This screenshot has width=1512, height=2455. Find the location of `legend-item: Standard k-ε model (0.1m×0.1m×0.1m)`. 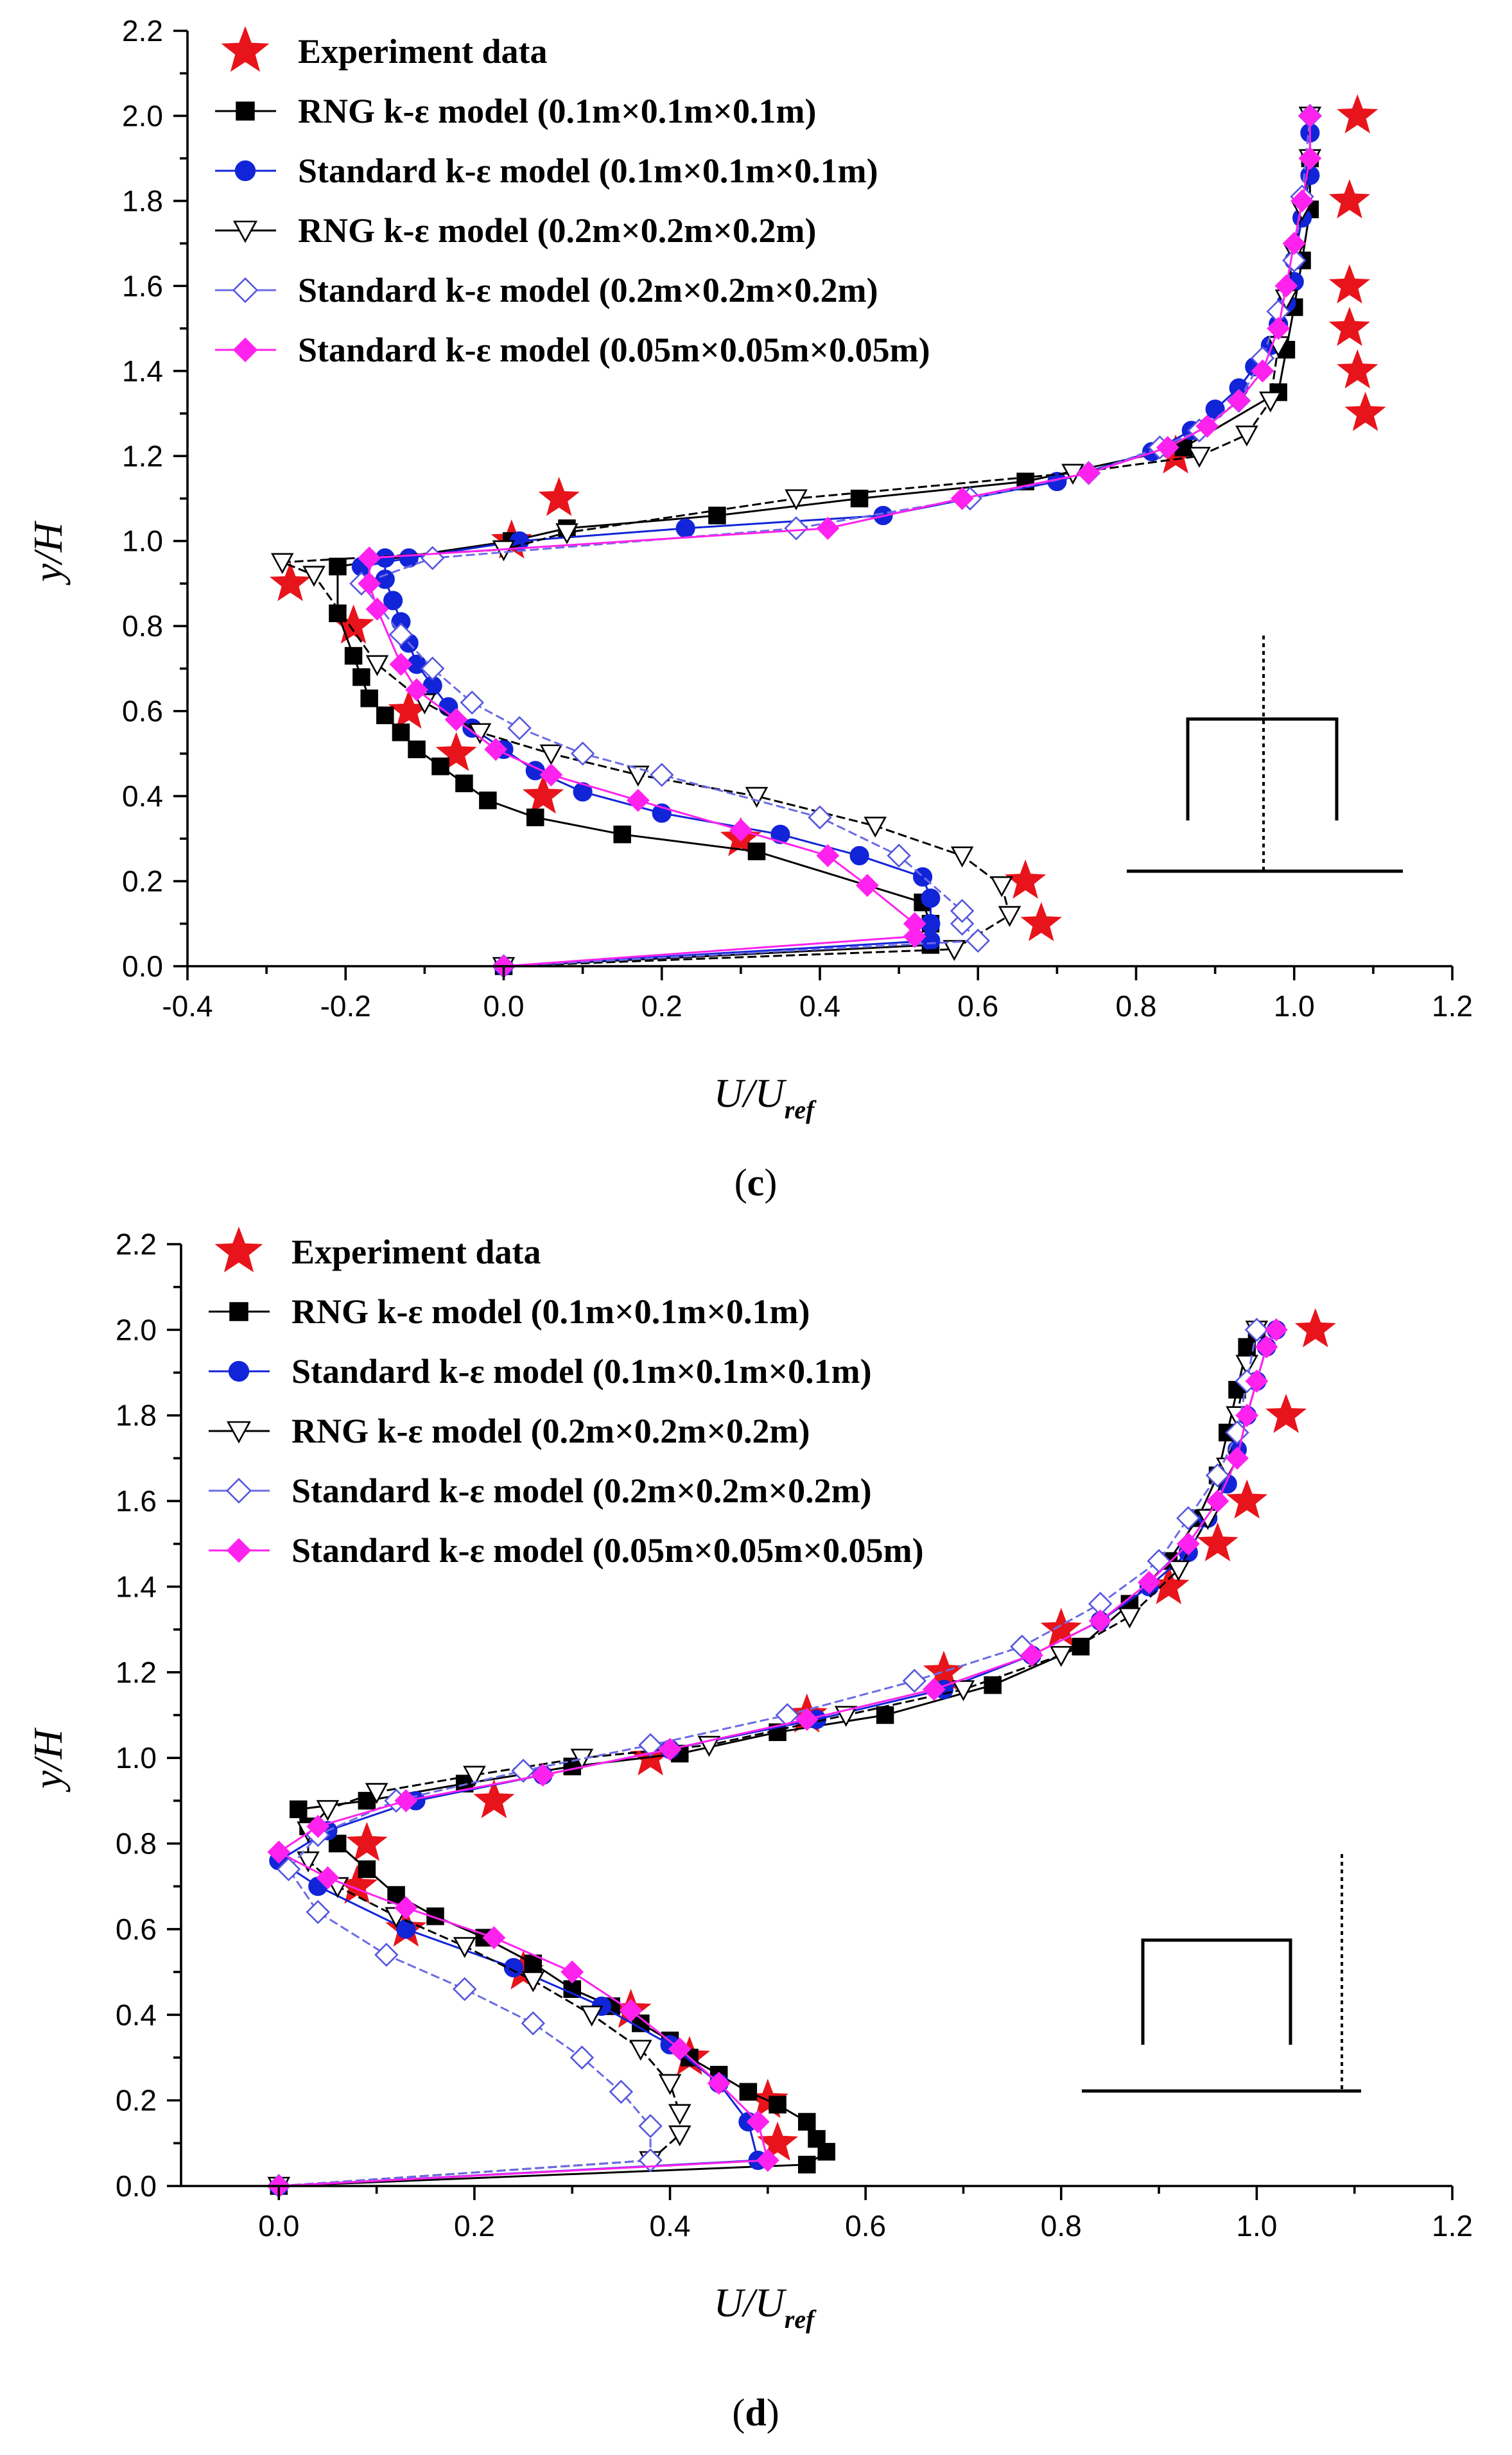

legend-item: Standard k-ε model (0.1m×0.1m×0.1m) is located at coordinates (546, 171).